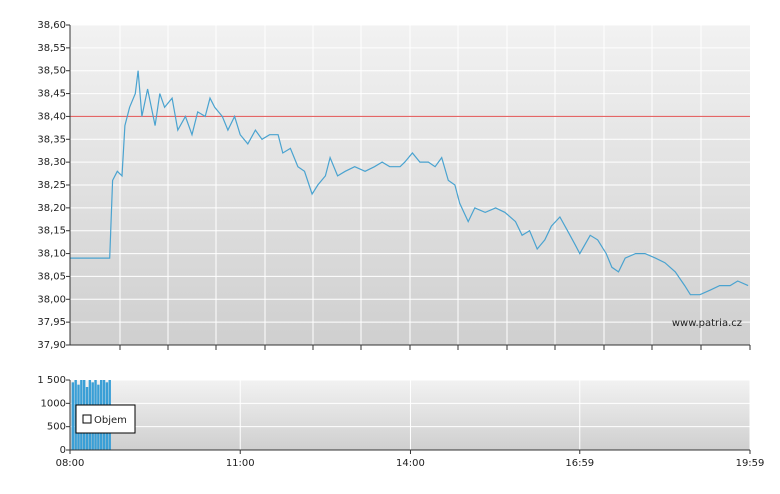  I want to click on y-tick-label: 38,05, so click(51, 276).